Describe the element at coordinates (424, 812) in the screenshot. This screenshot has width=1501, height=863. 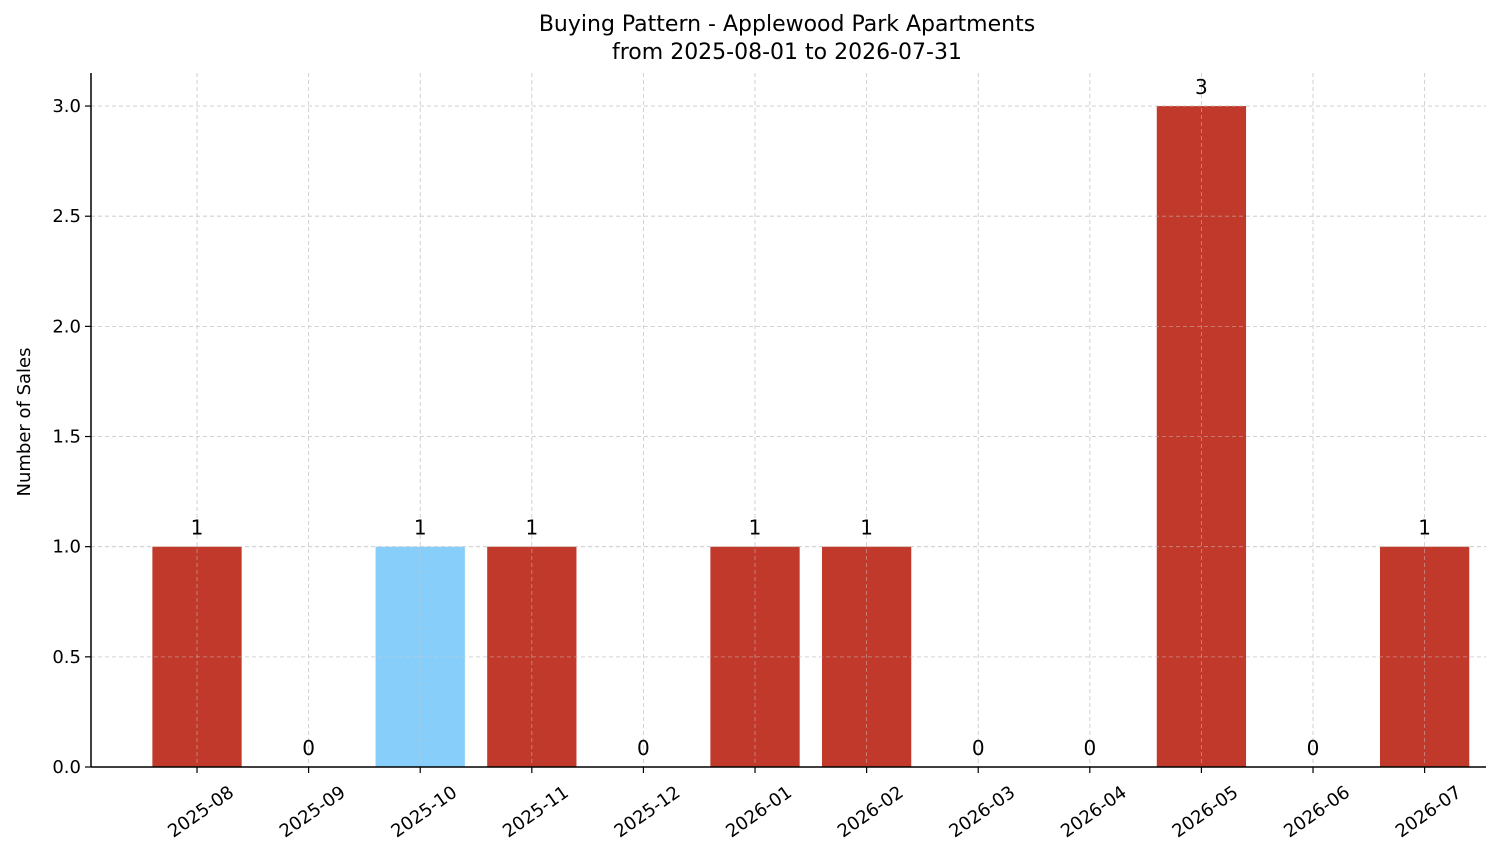
I see `x-tick-label: 2025-10` at that location.